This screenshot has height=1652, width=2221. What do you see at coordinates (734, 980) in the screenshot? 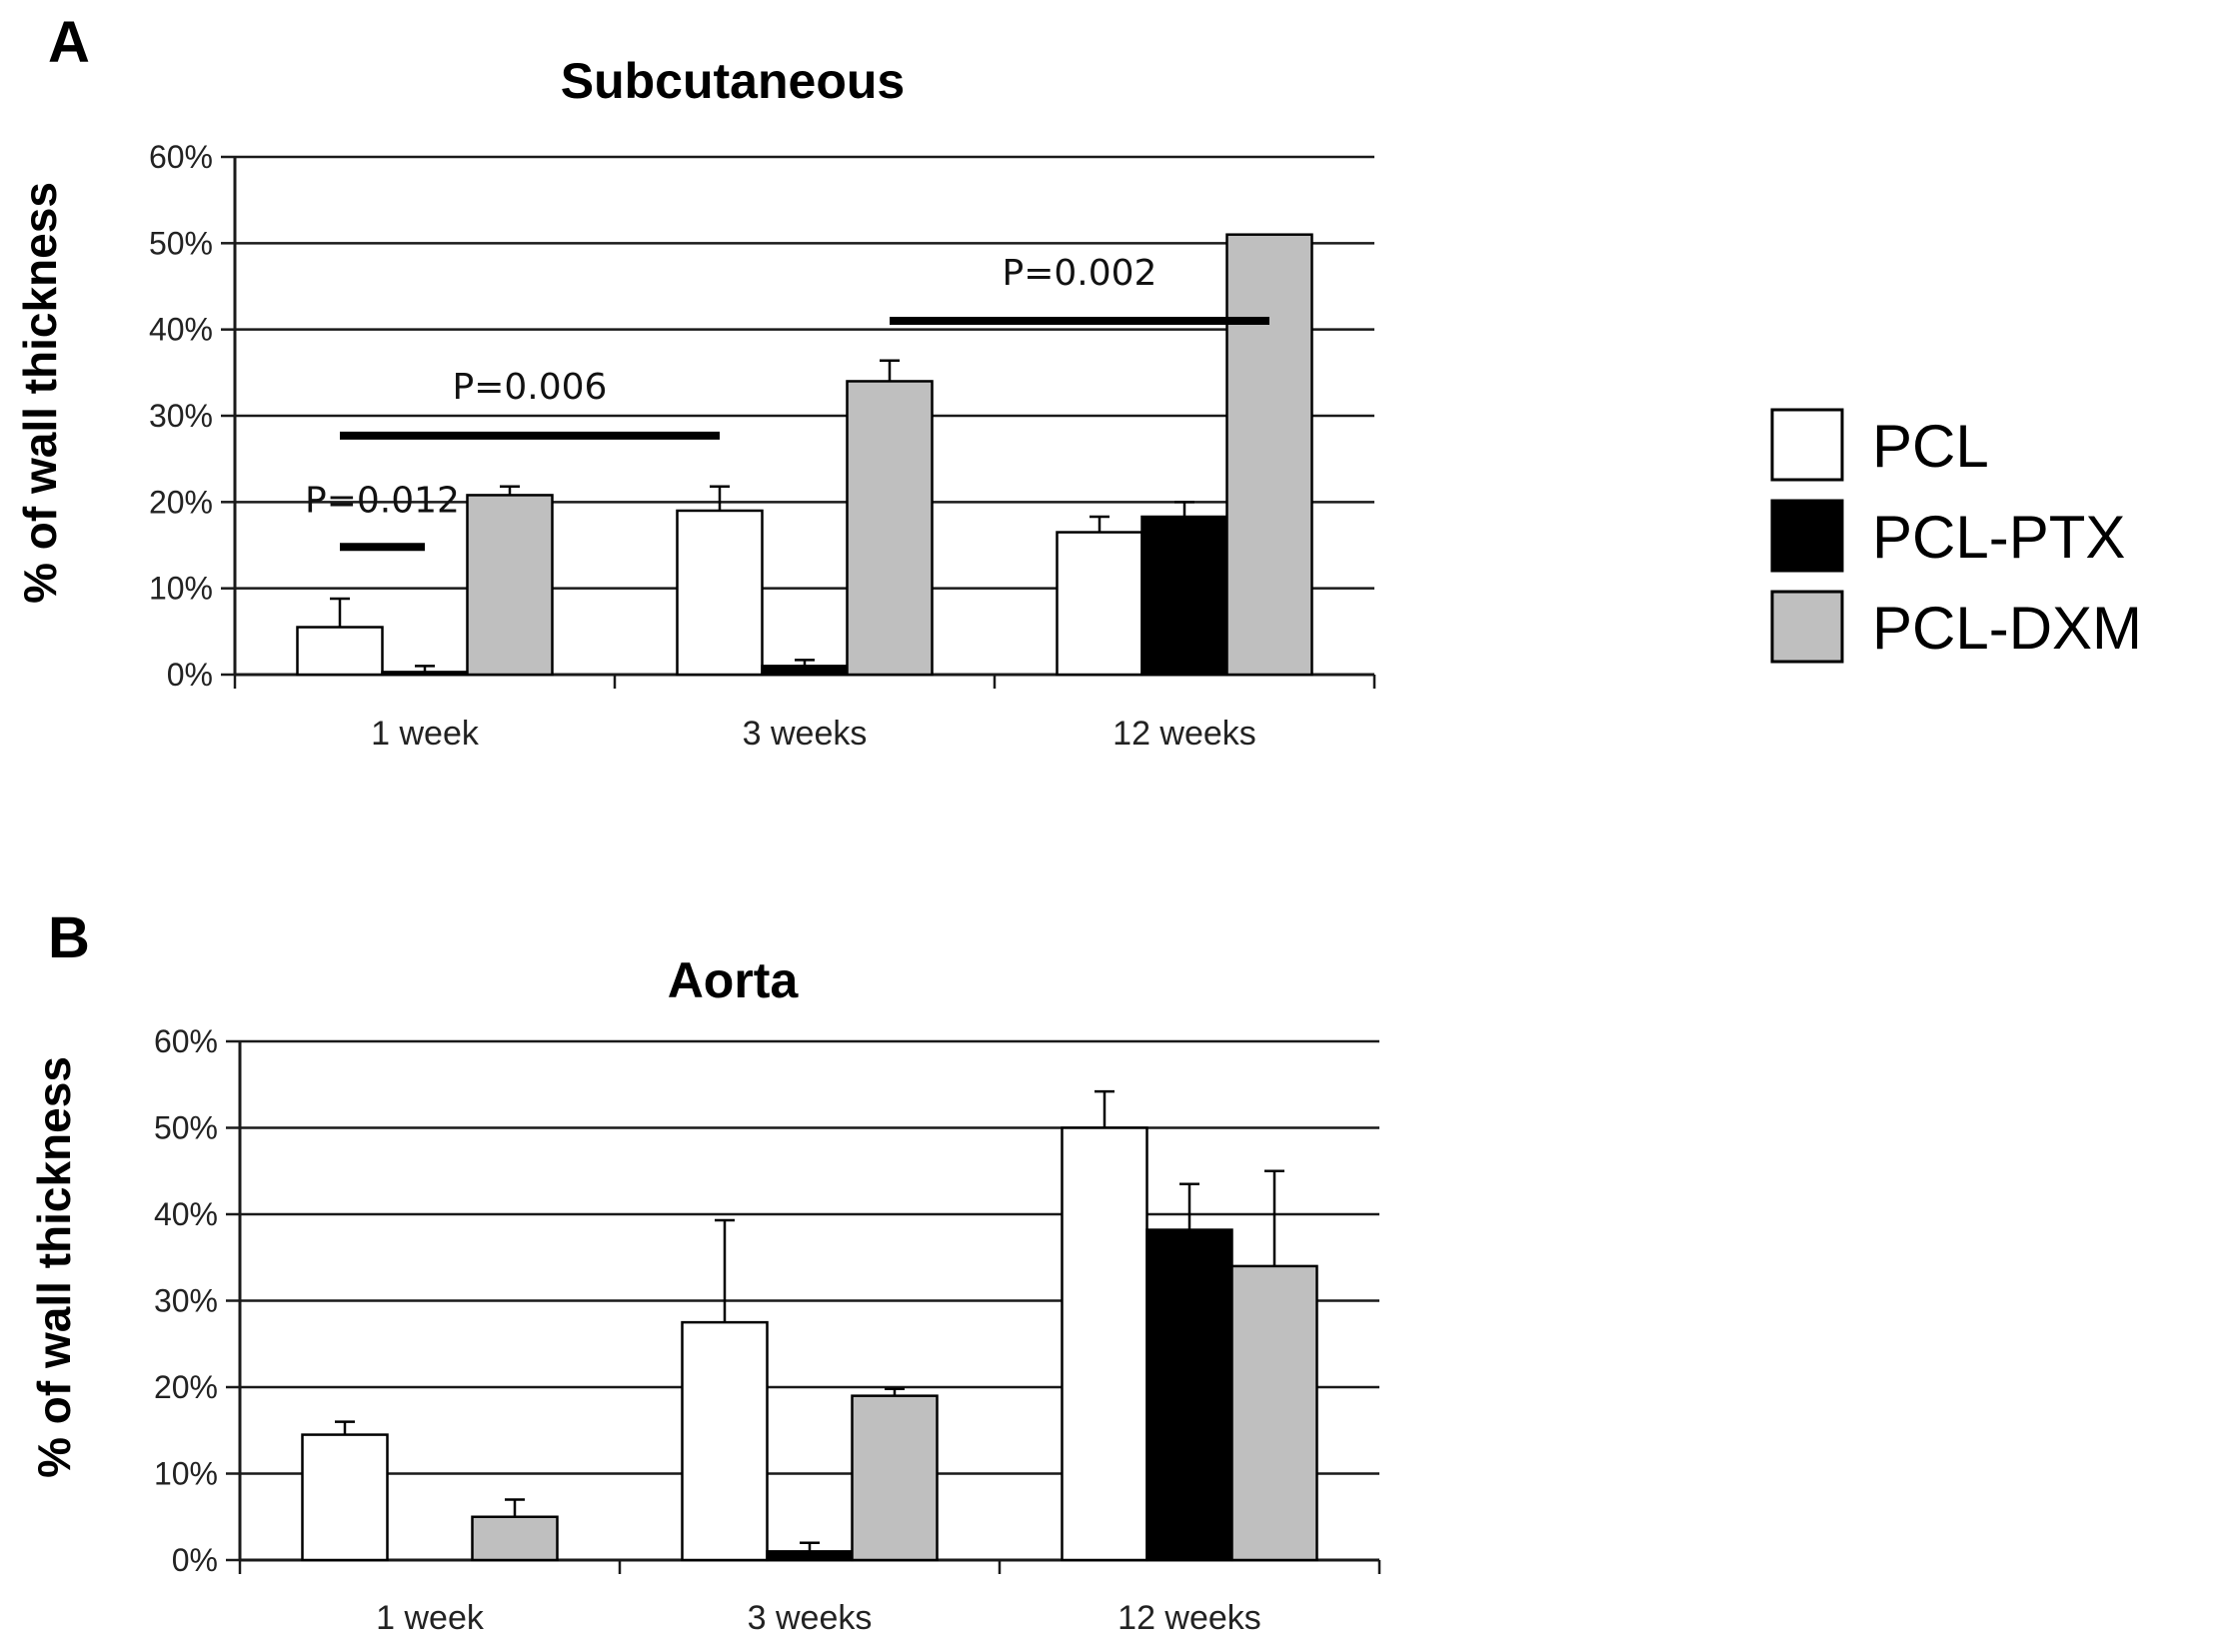
I see `chart-title: Aorta` at bounding box center [734, 980].